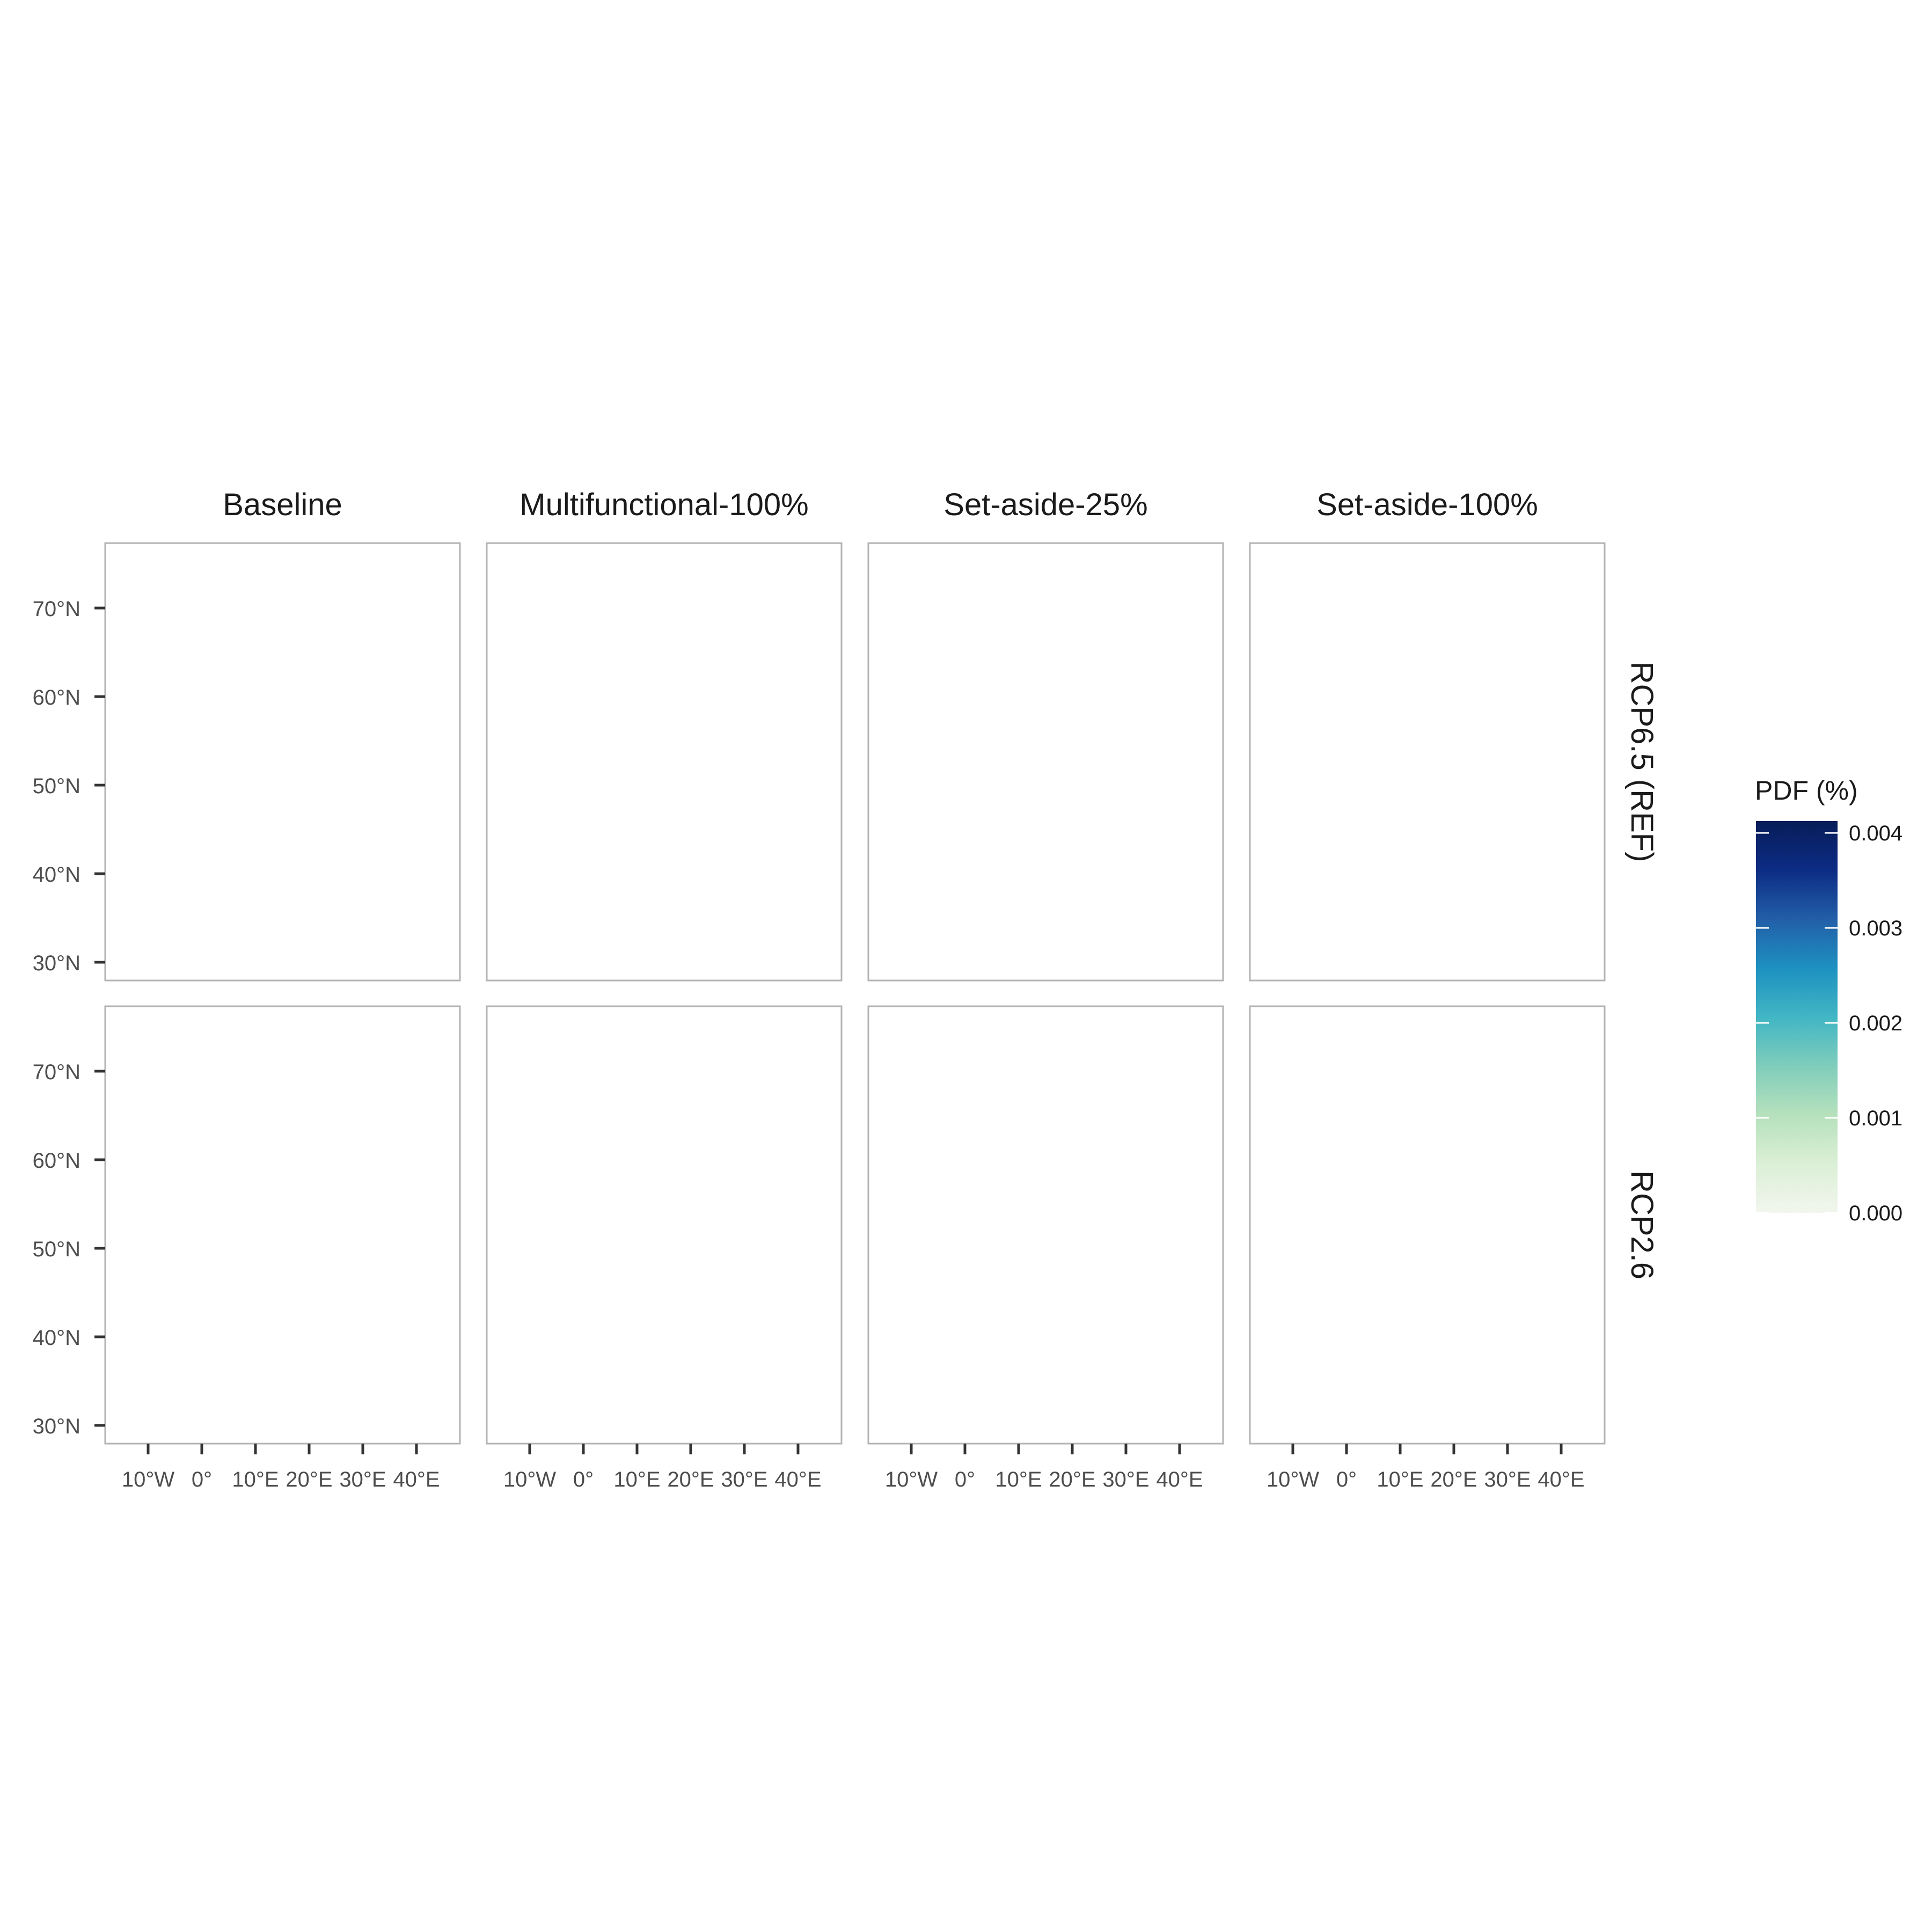 The image size is (1932, 1932). I want to click on legend-tick-label: 0.004, so click(1875, 833).